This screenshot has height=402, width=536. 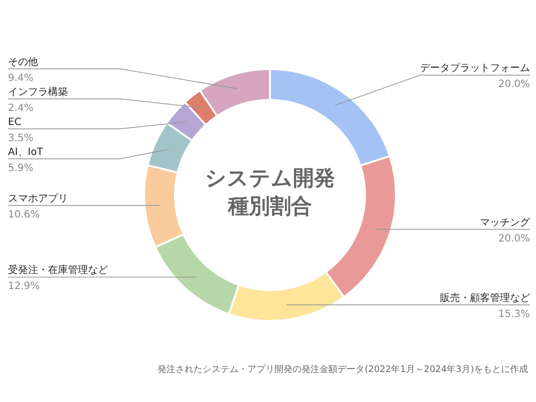 What do you see at coordinates (26, 152) in the screenshot?
I see `slice-label: AI、IoT` at bounding box center [26, 152].